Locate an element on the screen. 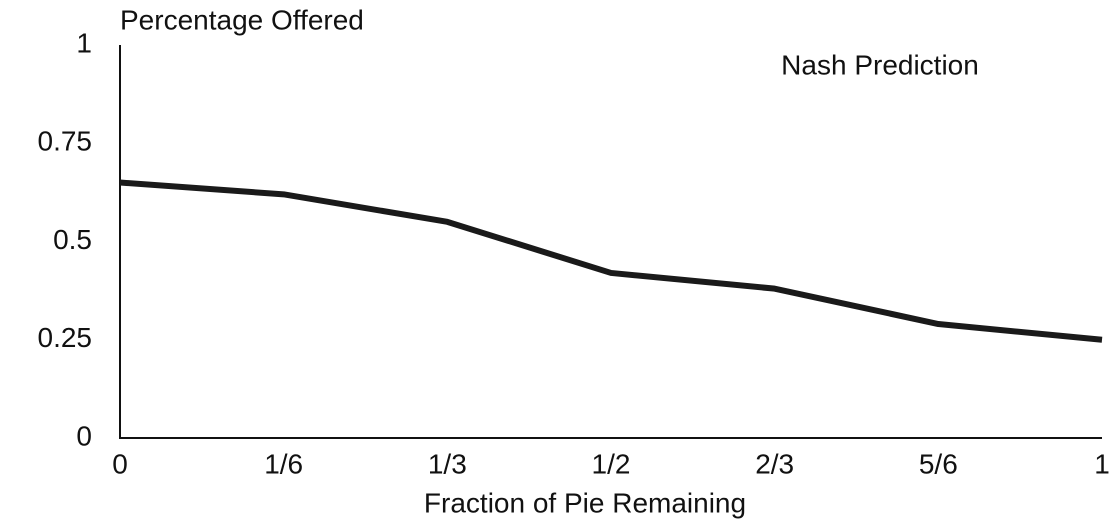 The image size is (1110, 529). x-tick-label: 1/2 is located at coordinates (611, 463).